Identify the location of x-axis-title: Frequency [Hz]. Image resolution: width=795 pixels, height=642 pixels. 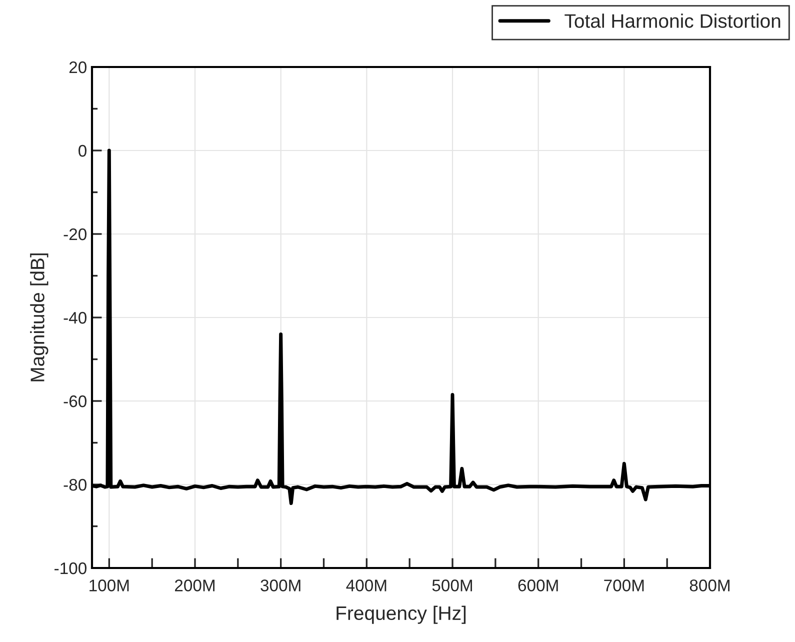
(401, 615).